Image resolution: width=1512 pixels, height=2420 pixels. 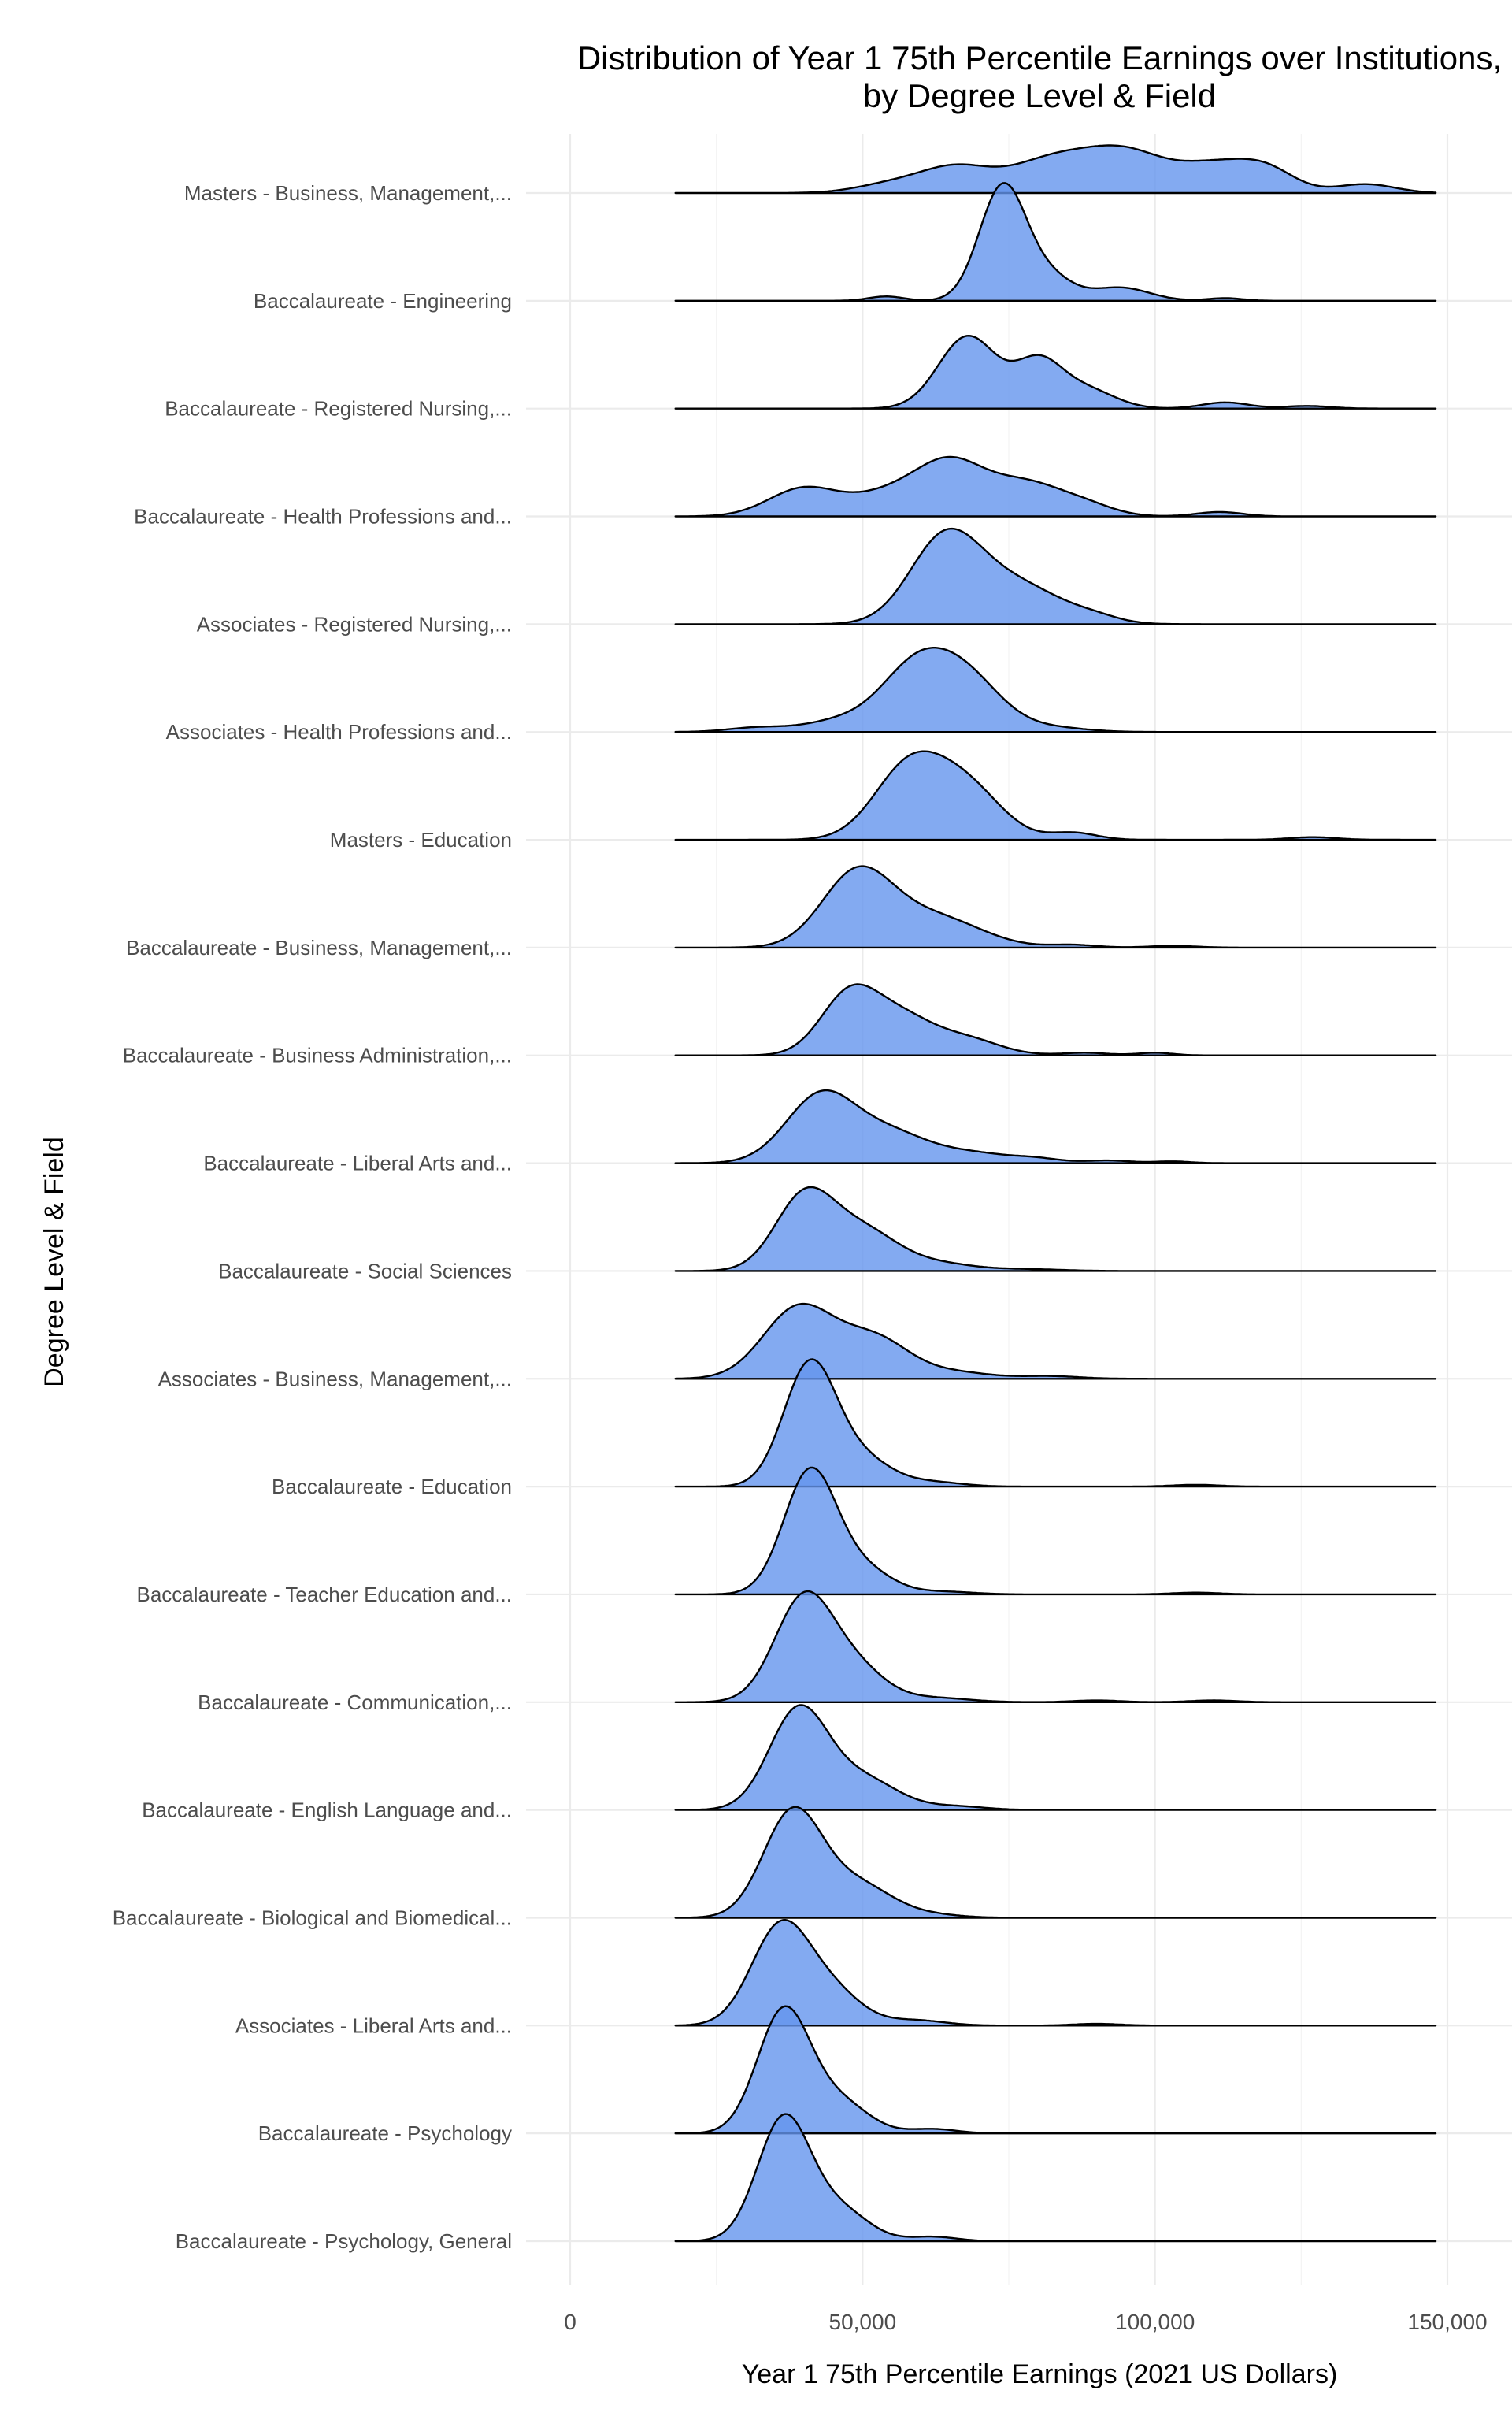 I want to click on x-tick-label: 0, so click(x=570, y=2322).